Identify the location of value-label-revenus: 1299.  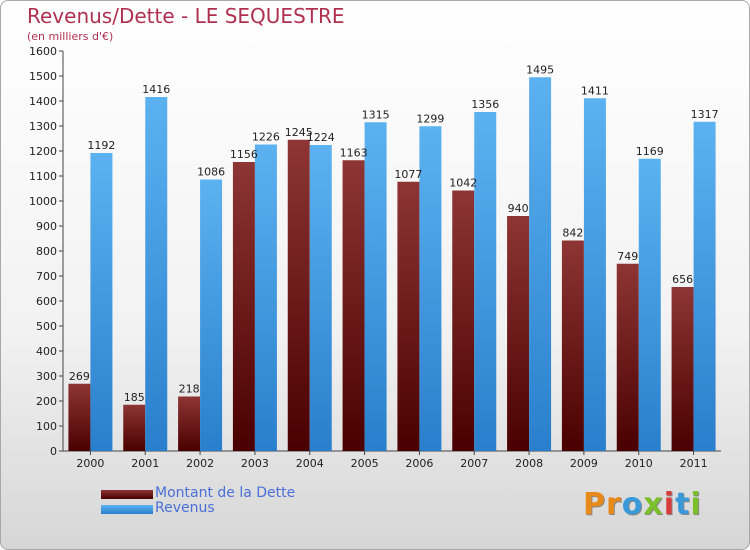
(430, 118).